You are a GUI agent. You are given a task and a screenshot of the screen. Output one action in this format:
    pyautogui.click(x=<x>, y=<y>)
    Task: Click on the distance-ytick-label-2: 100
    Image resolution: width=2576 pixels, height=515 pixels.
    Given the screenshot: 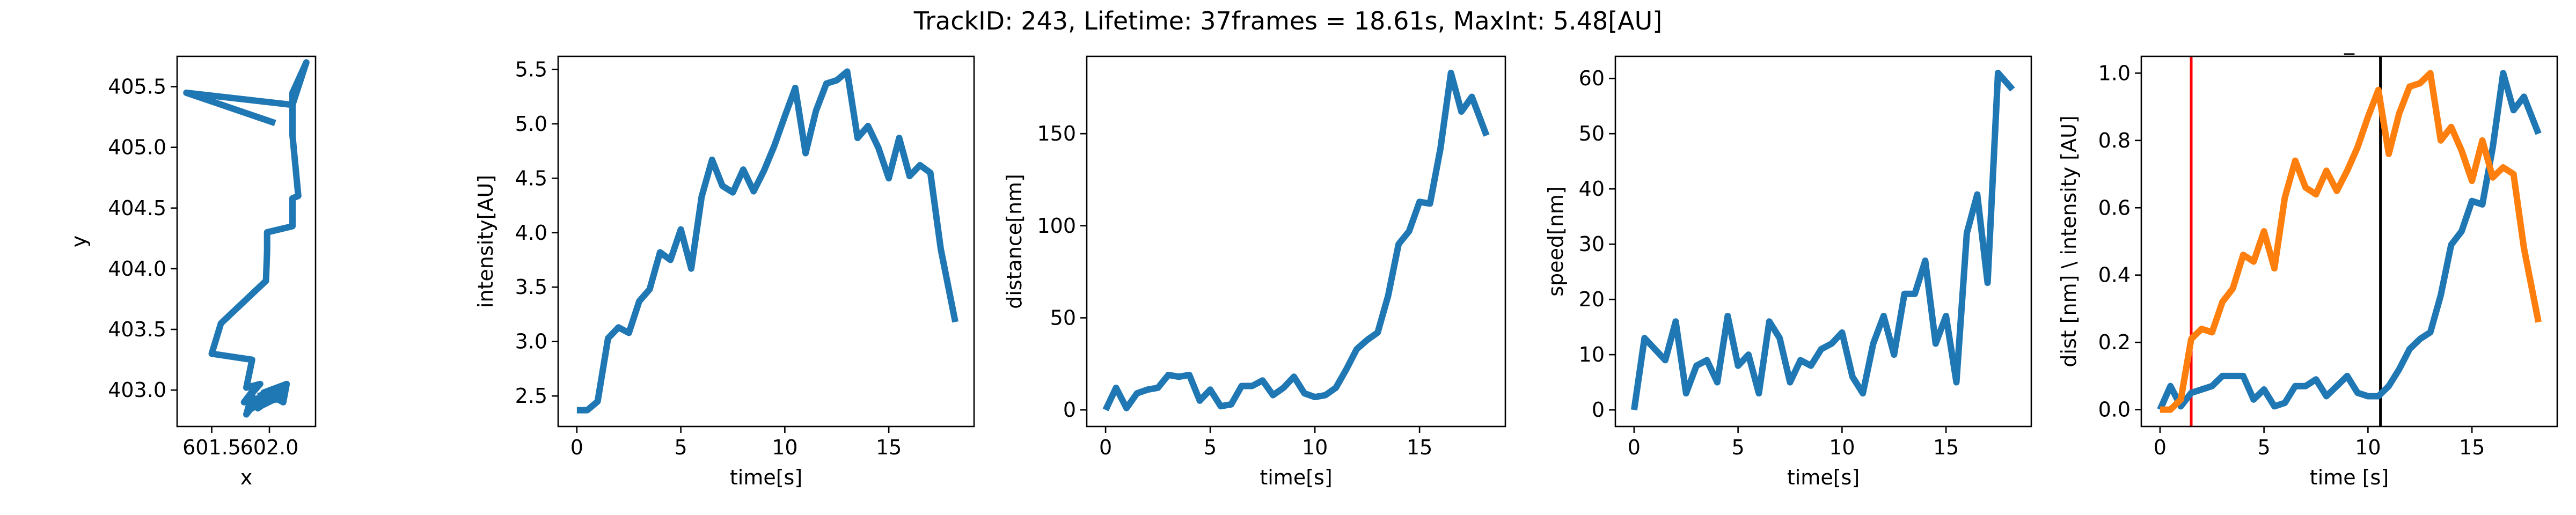 What is the action you would take?
    pyautogui.click(x=1056, y=226)
    